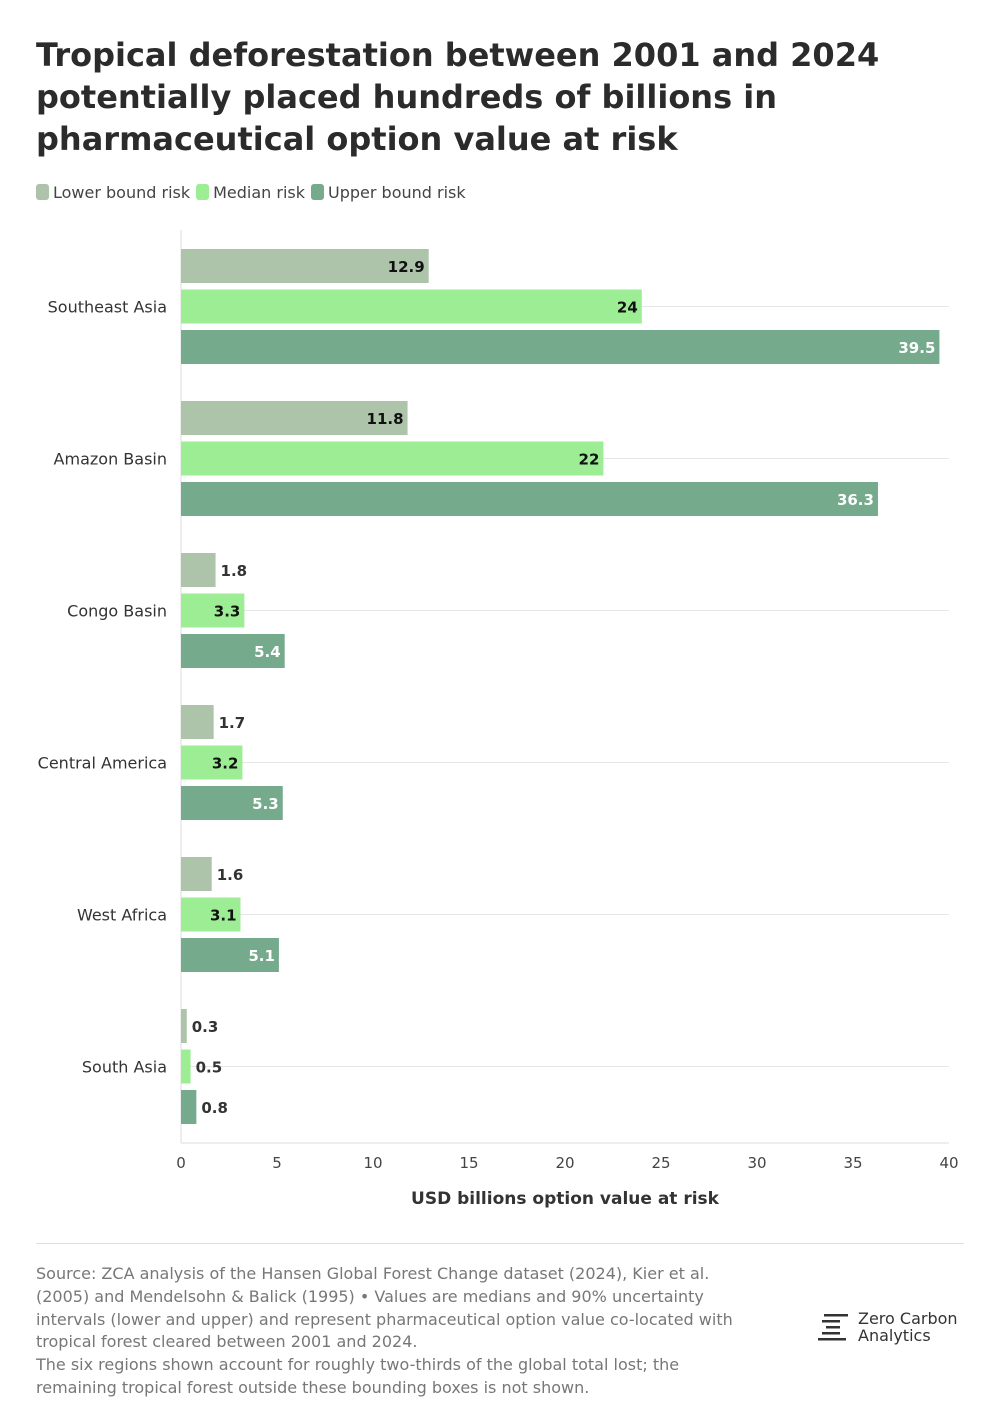  What do you see at coordinates (916, 348) in the screenshot?
I see `data-label-upper: 39.5` at bounding box center [916, 348].